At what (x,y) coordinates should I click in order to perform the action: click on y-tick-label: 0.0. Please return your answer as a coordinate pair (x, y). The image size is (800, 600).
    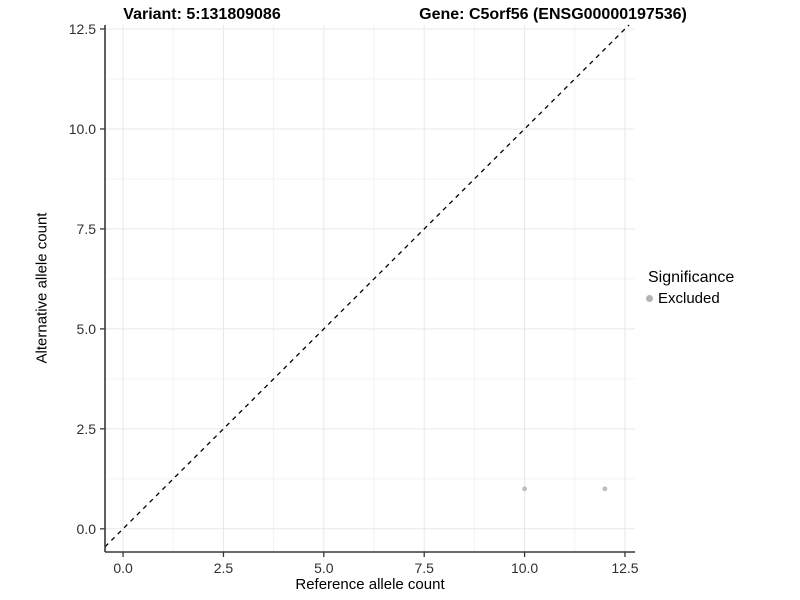
    Looking at the image, I should click on (87, 529).